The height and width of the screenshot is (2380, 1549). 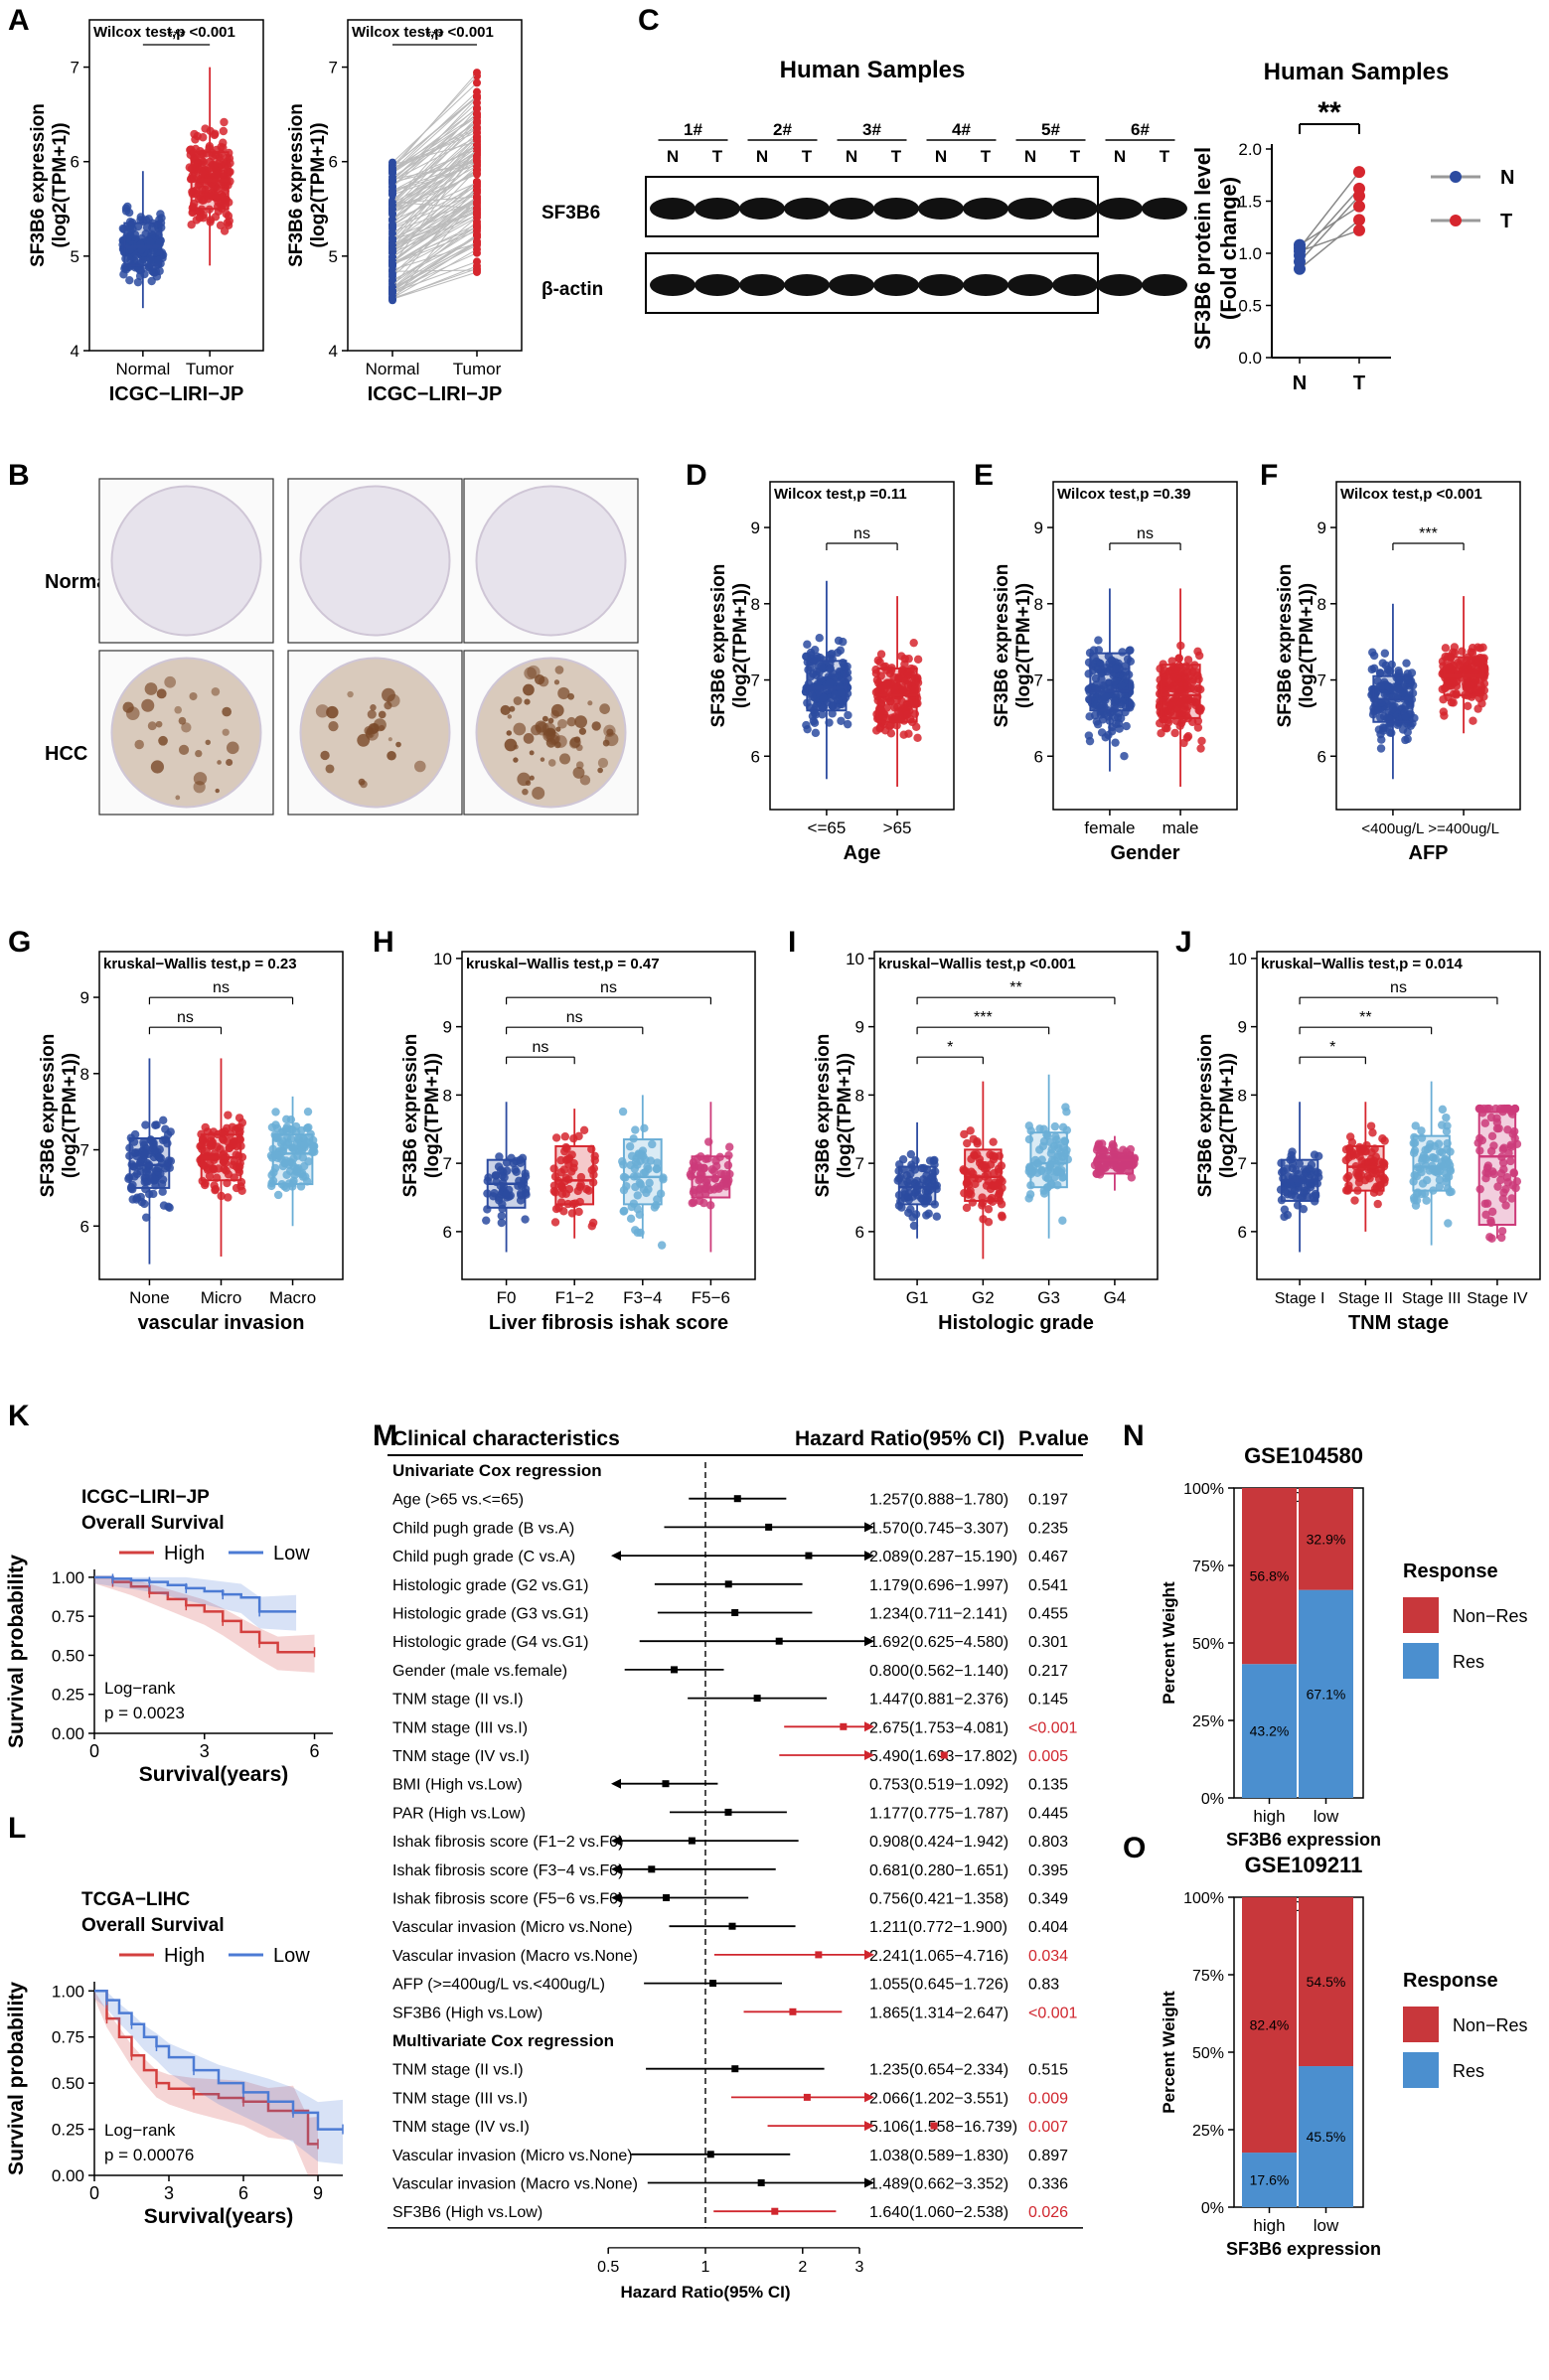 I want to click on forest-row-label: AFP (>=400ug/L vs.<400ug/L), so click(x=498, y=1985).